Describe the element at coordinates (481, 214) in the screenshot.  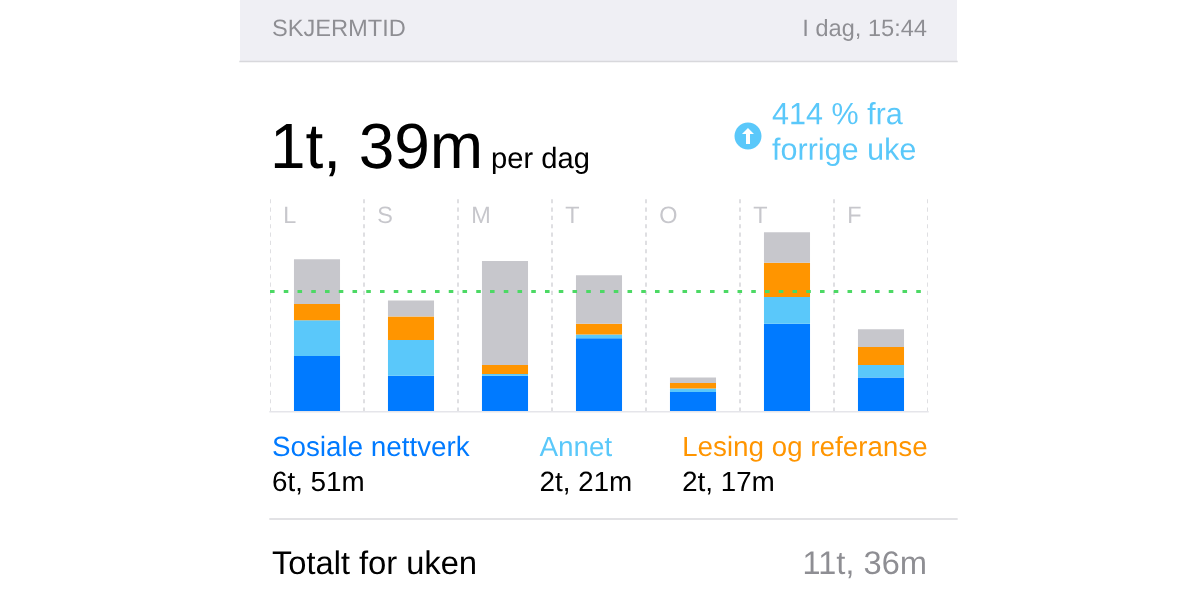
I see `x-tick-label: M` at that location.